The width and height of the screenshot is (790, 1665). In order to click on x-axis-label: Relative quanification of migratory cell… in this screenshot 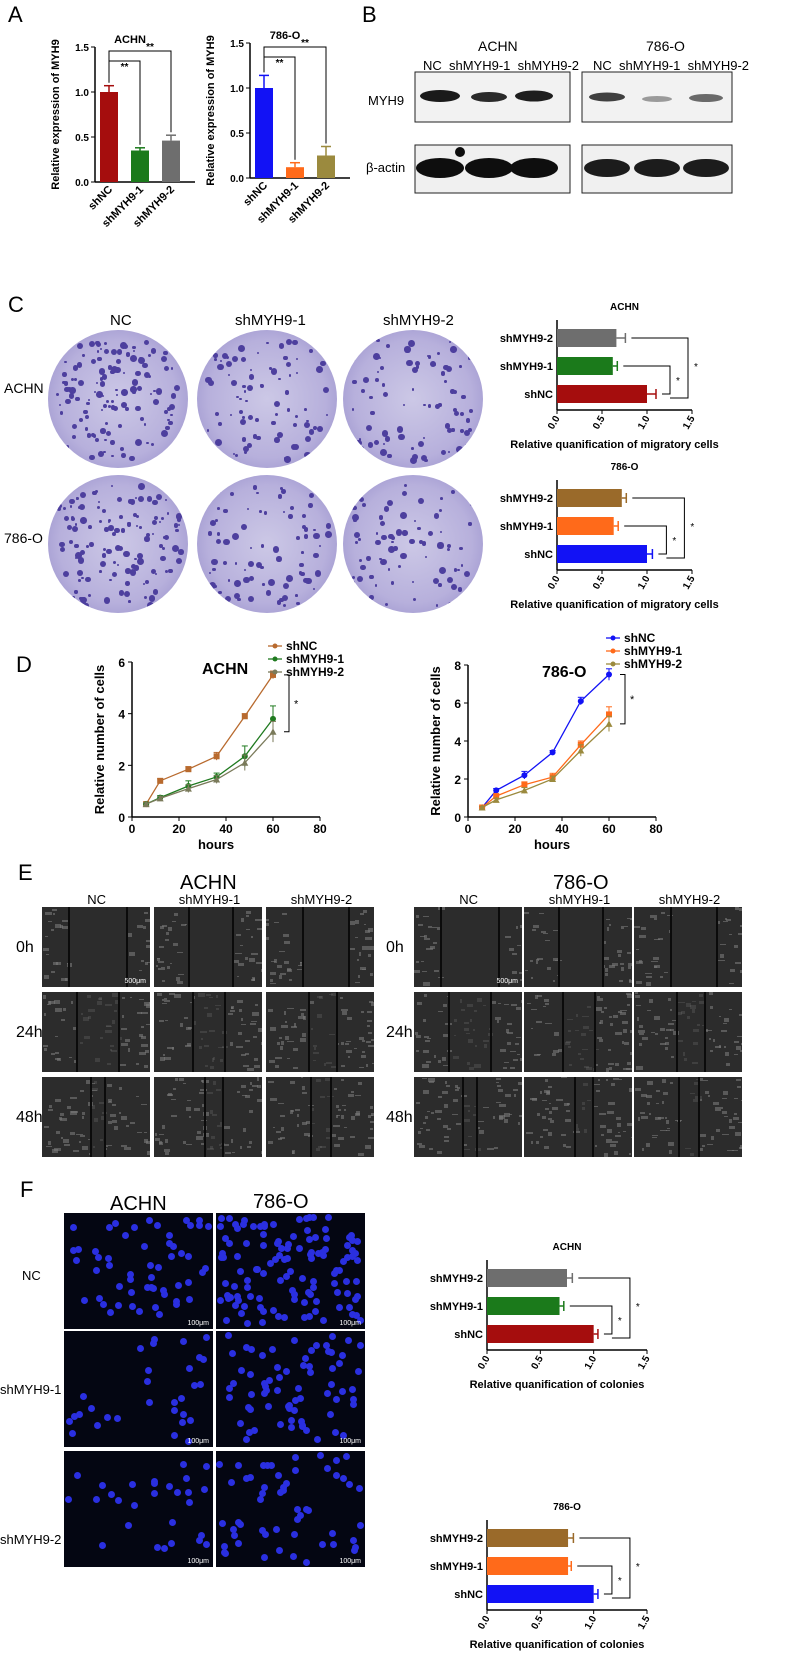, I will do `click(614, 445)`.